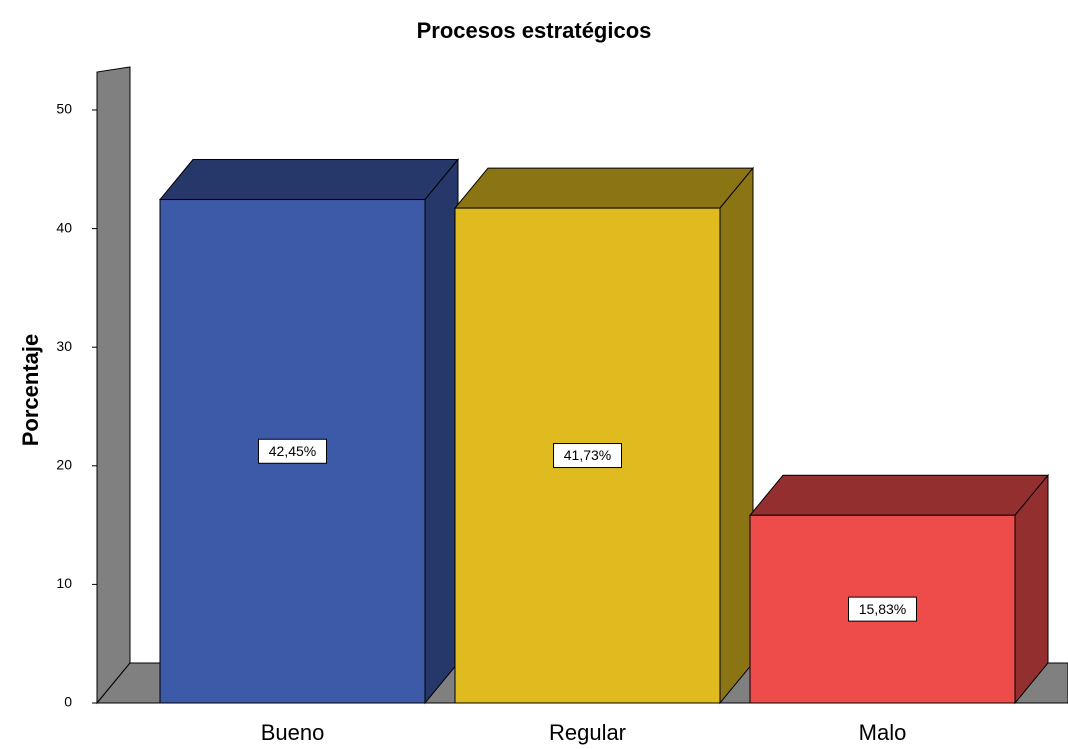 The width and height of the screenshot is (1068, 749). I want to click on y-tick-label: 40, so click(64, 227).